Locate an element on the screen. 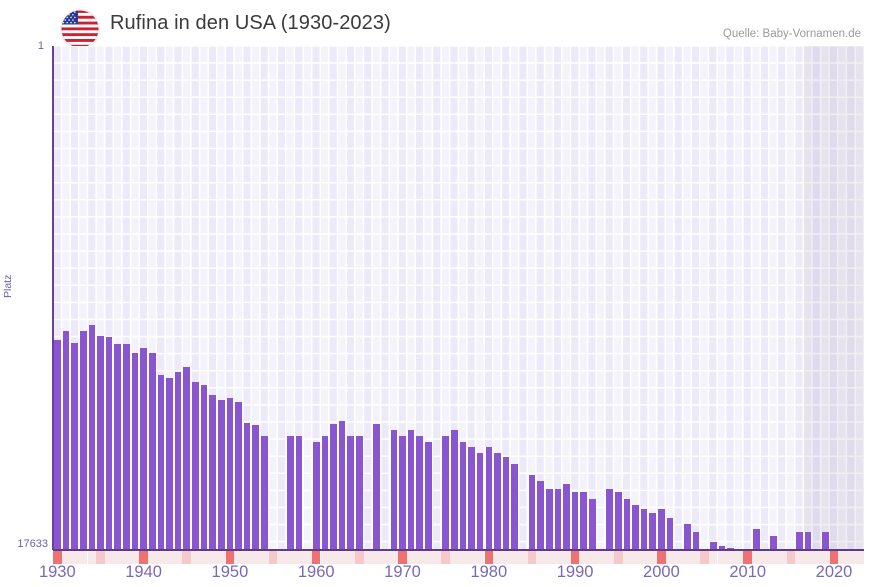  bar-2001 is located at coordinates (670, 534).